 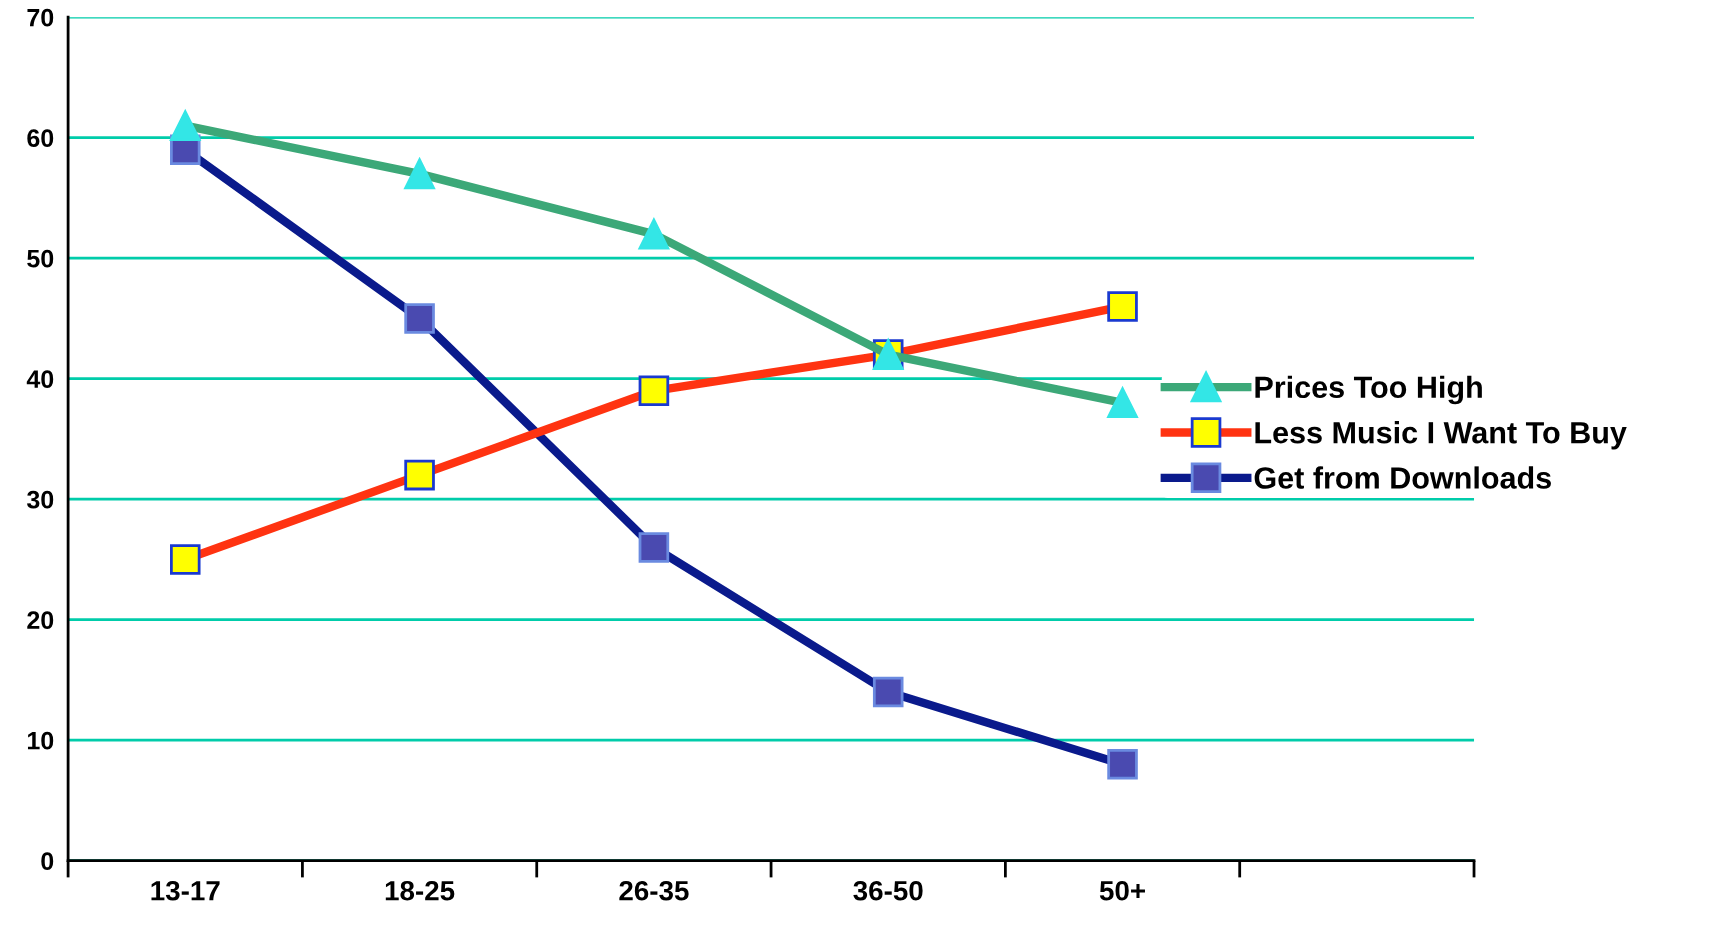 What do you see at coordinates (420, 890) in the screenshot?
I see `x-tick-label: 18-25` at bounding box center [420, 890].